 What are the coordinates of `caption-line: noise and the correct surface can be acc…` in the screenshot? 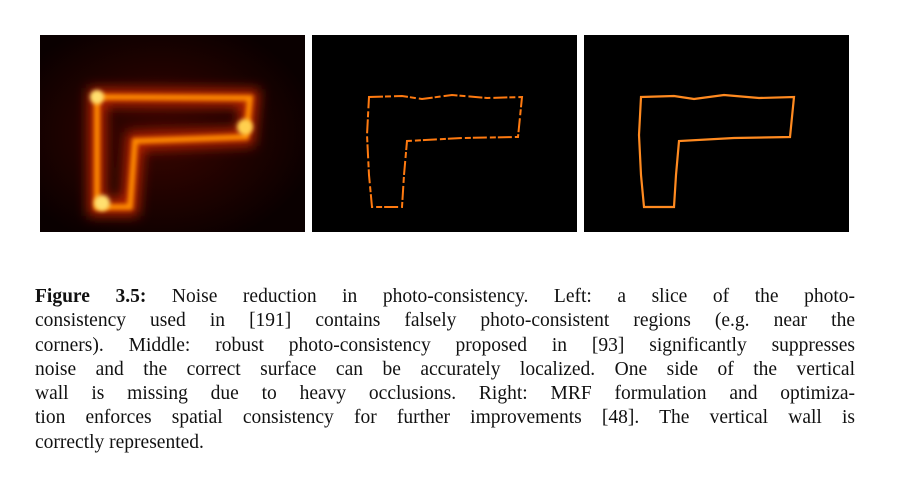 It's located at (445, 369).